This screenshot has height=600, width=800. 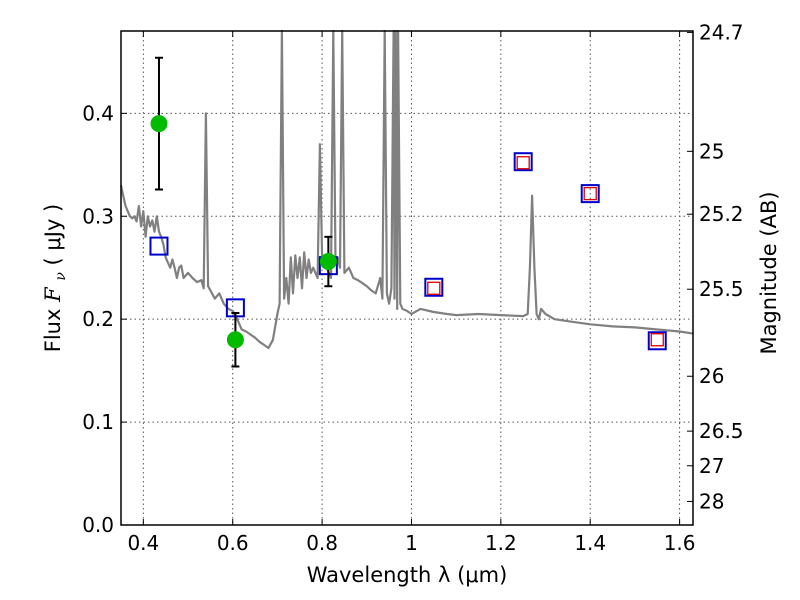 I want to click on y-axis-label-unit: ( μJy ), so click(x=53, y=235).